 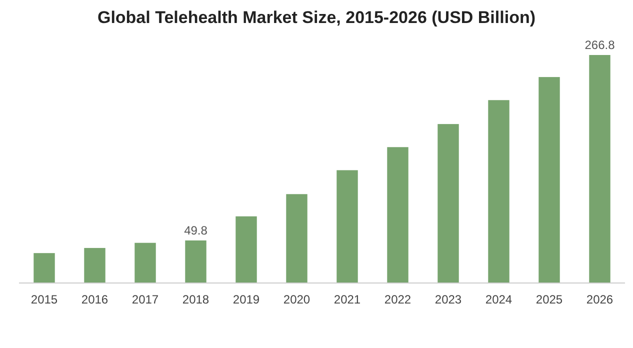 What do you see at coordinates (600, 299) in the screenshot?
I see `x-tick-label: 2026` at bounding box center [600, 299].